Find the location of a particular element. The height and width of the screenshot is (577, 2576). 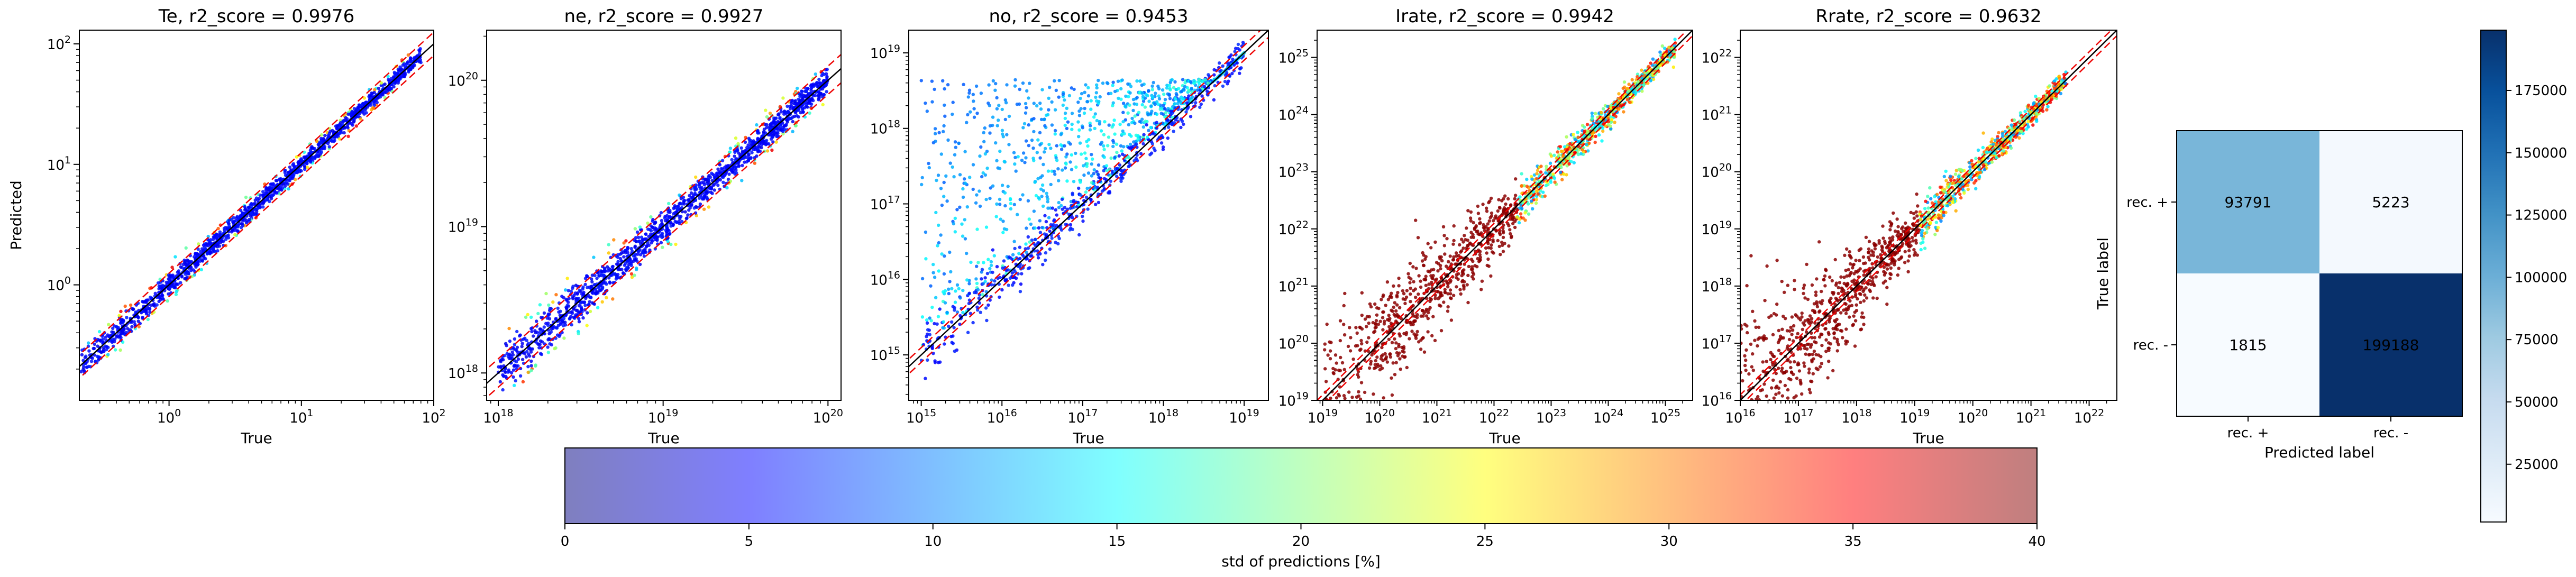

scatter-points is located at coordinates (663, 230).